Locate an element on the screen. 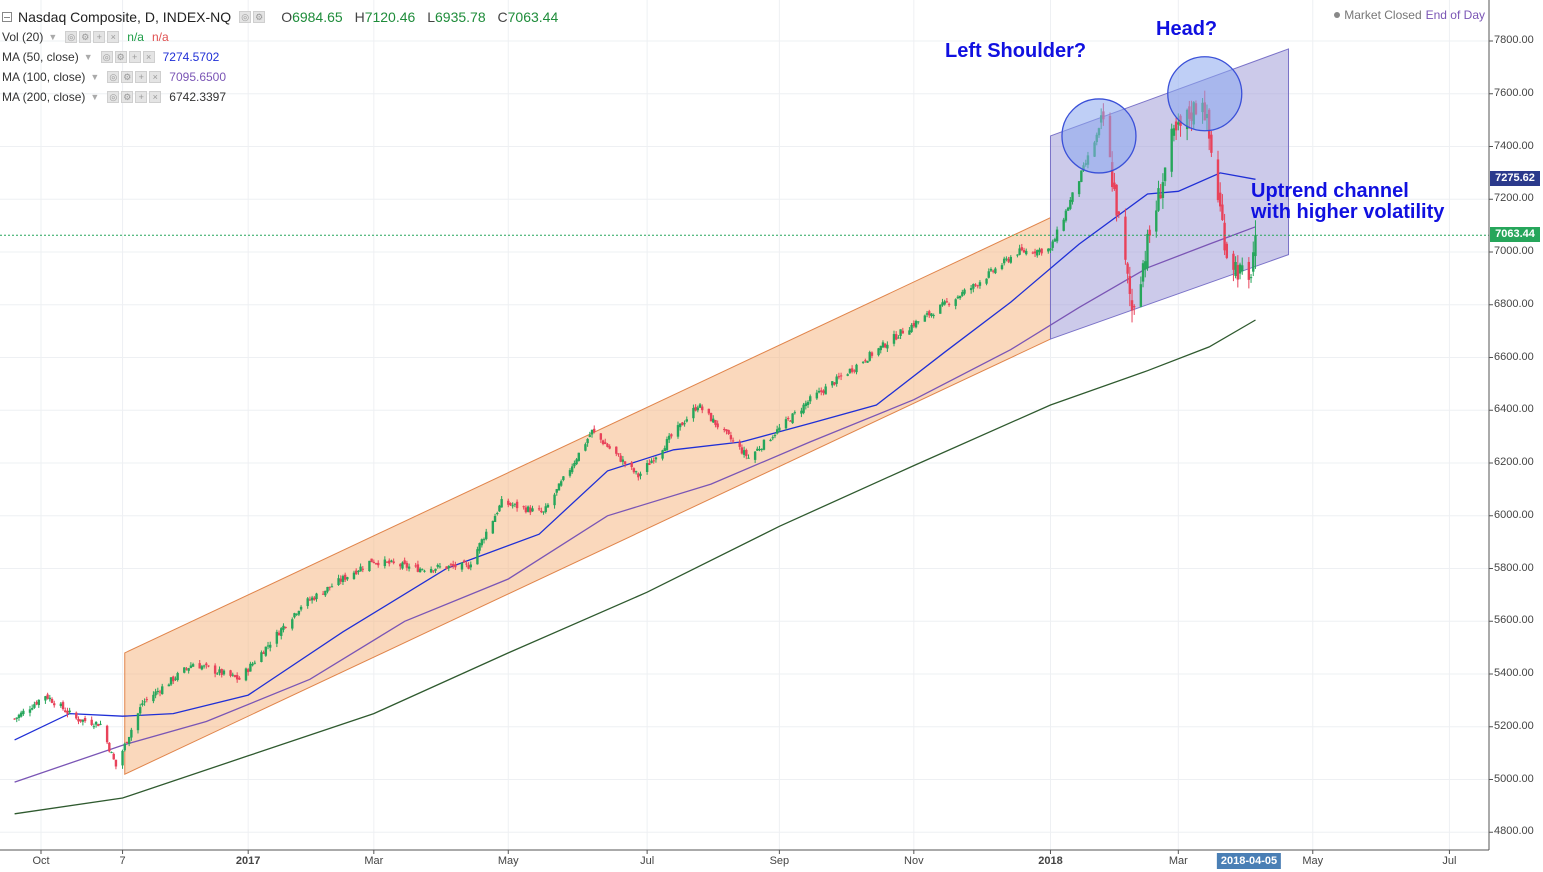 The width and height of the screenshot is (1543, 872). ma200-row: MA (200, close) ▼ ◎ ⚙ + × 6742.3397 is located at coordinates (114, 97).